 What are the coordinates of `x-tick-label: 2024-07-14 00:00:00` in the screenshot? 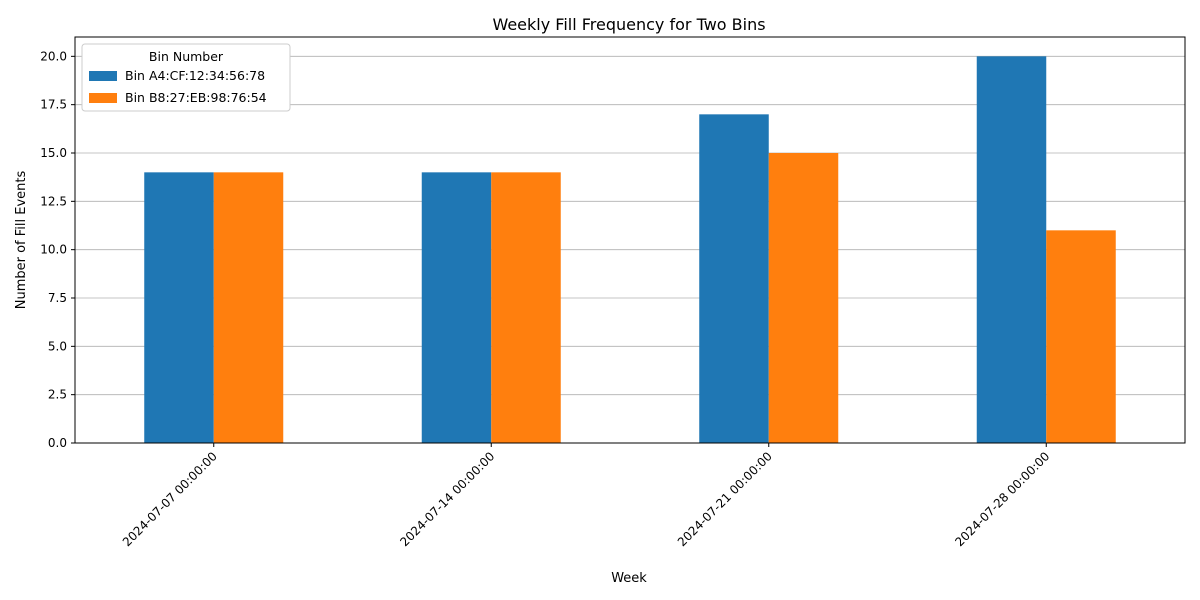 It's located at (447, 499).